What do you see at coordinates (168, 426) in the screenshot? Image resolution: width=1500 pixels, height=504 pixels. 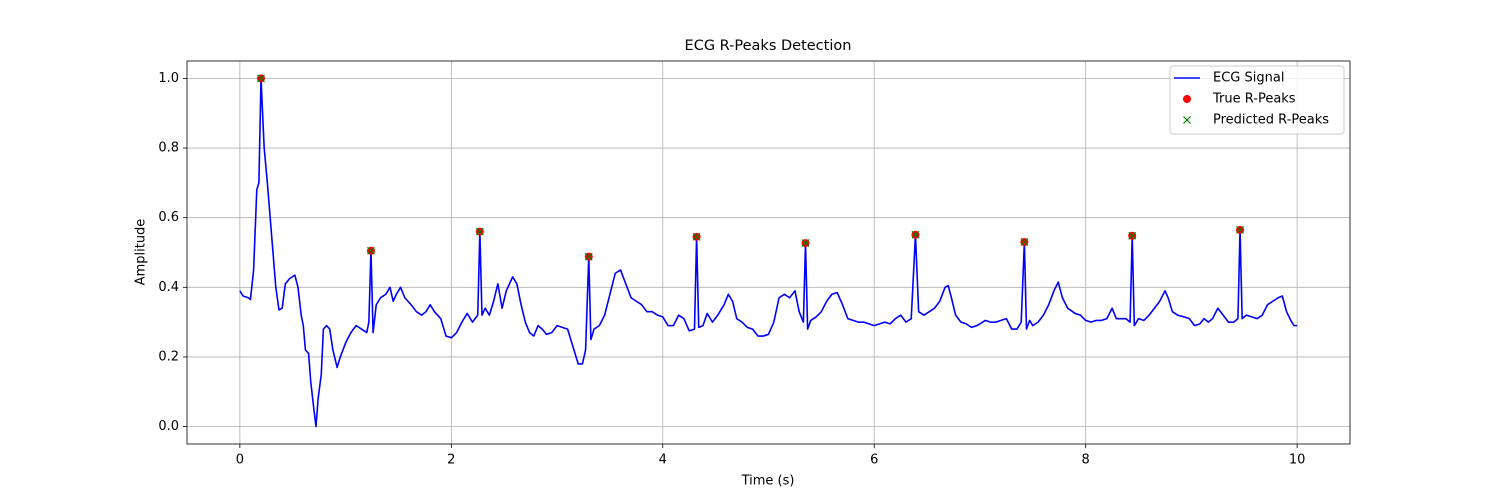 I see `y-tick-label: 0.0` at bounding box center [168, 426].